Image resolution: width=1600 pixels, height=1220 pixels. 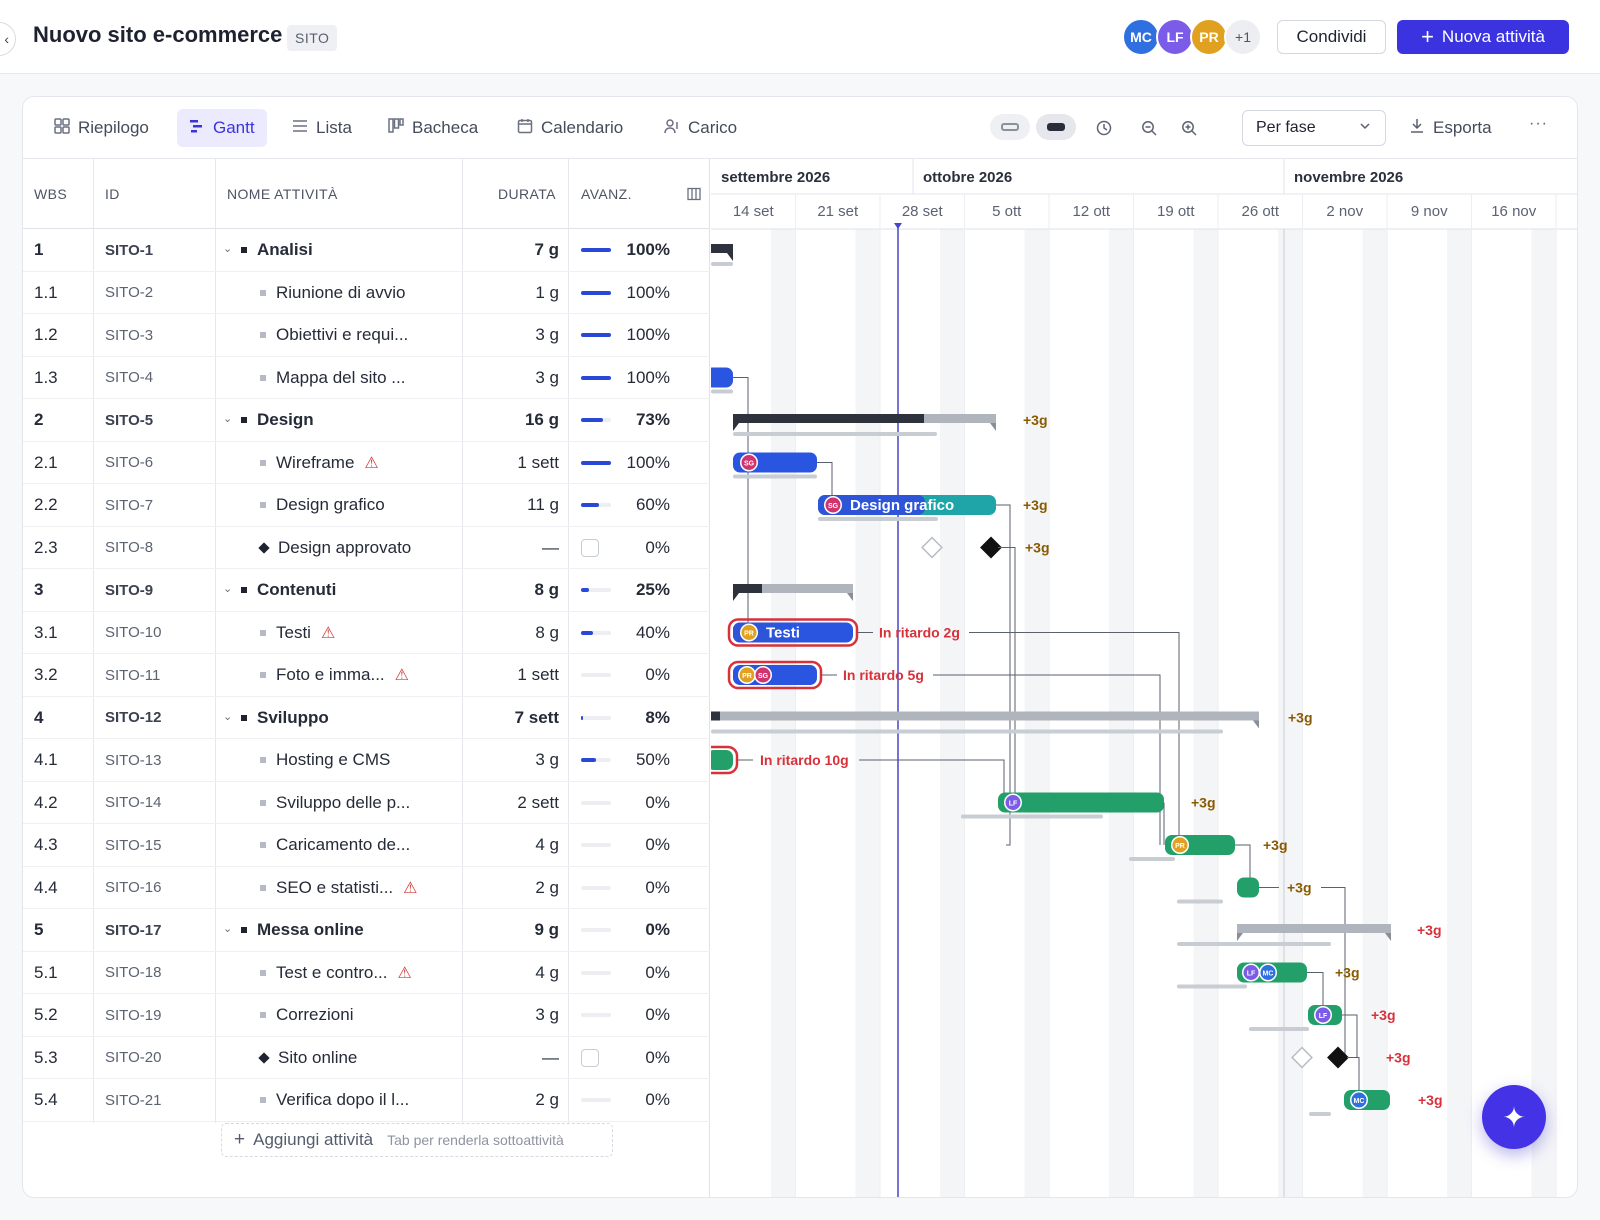 What do you see at coordinates (112, 194) in the screenshot?
I see `col-id: ID` at bounding box center [112, 194].